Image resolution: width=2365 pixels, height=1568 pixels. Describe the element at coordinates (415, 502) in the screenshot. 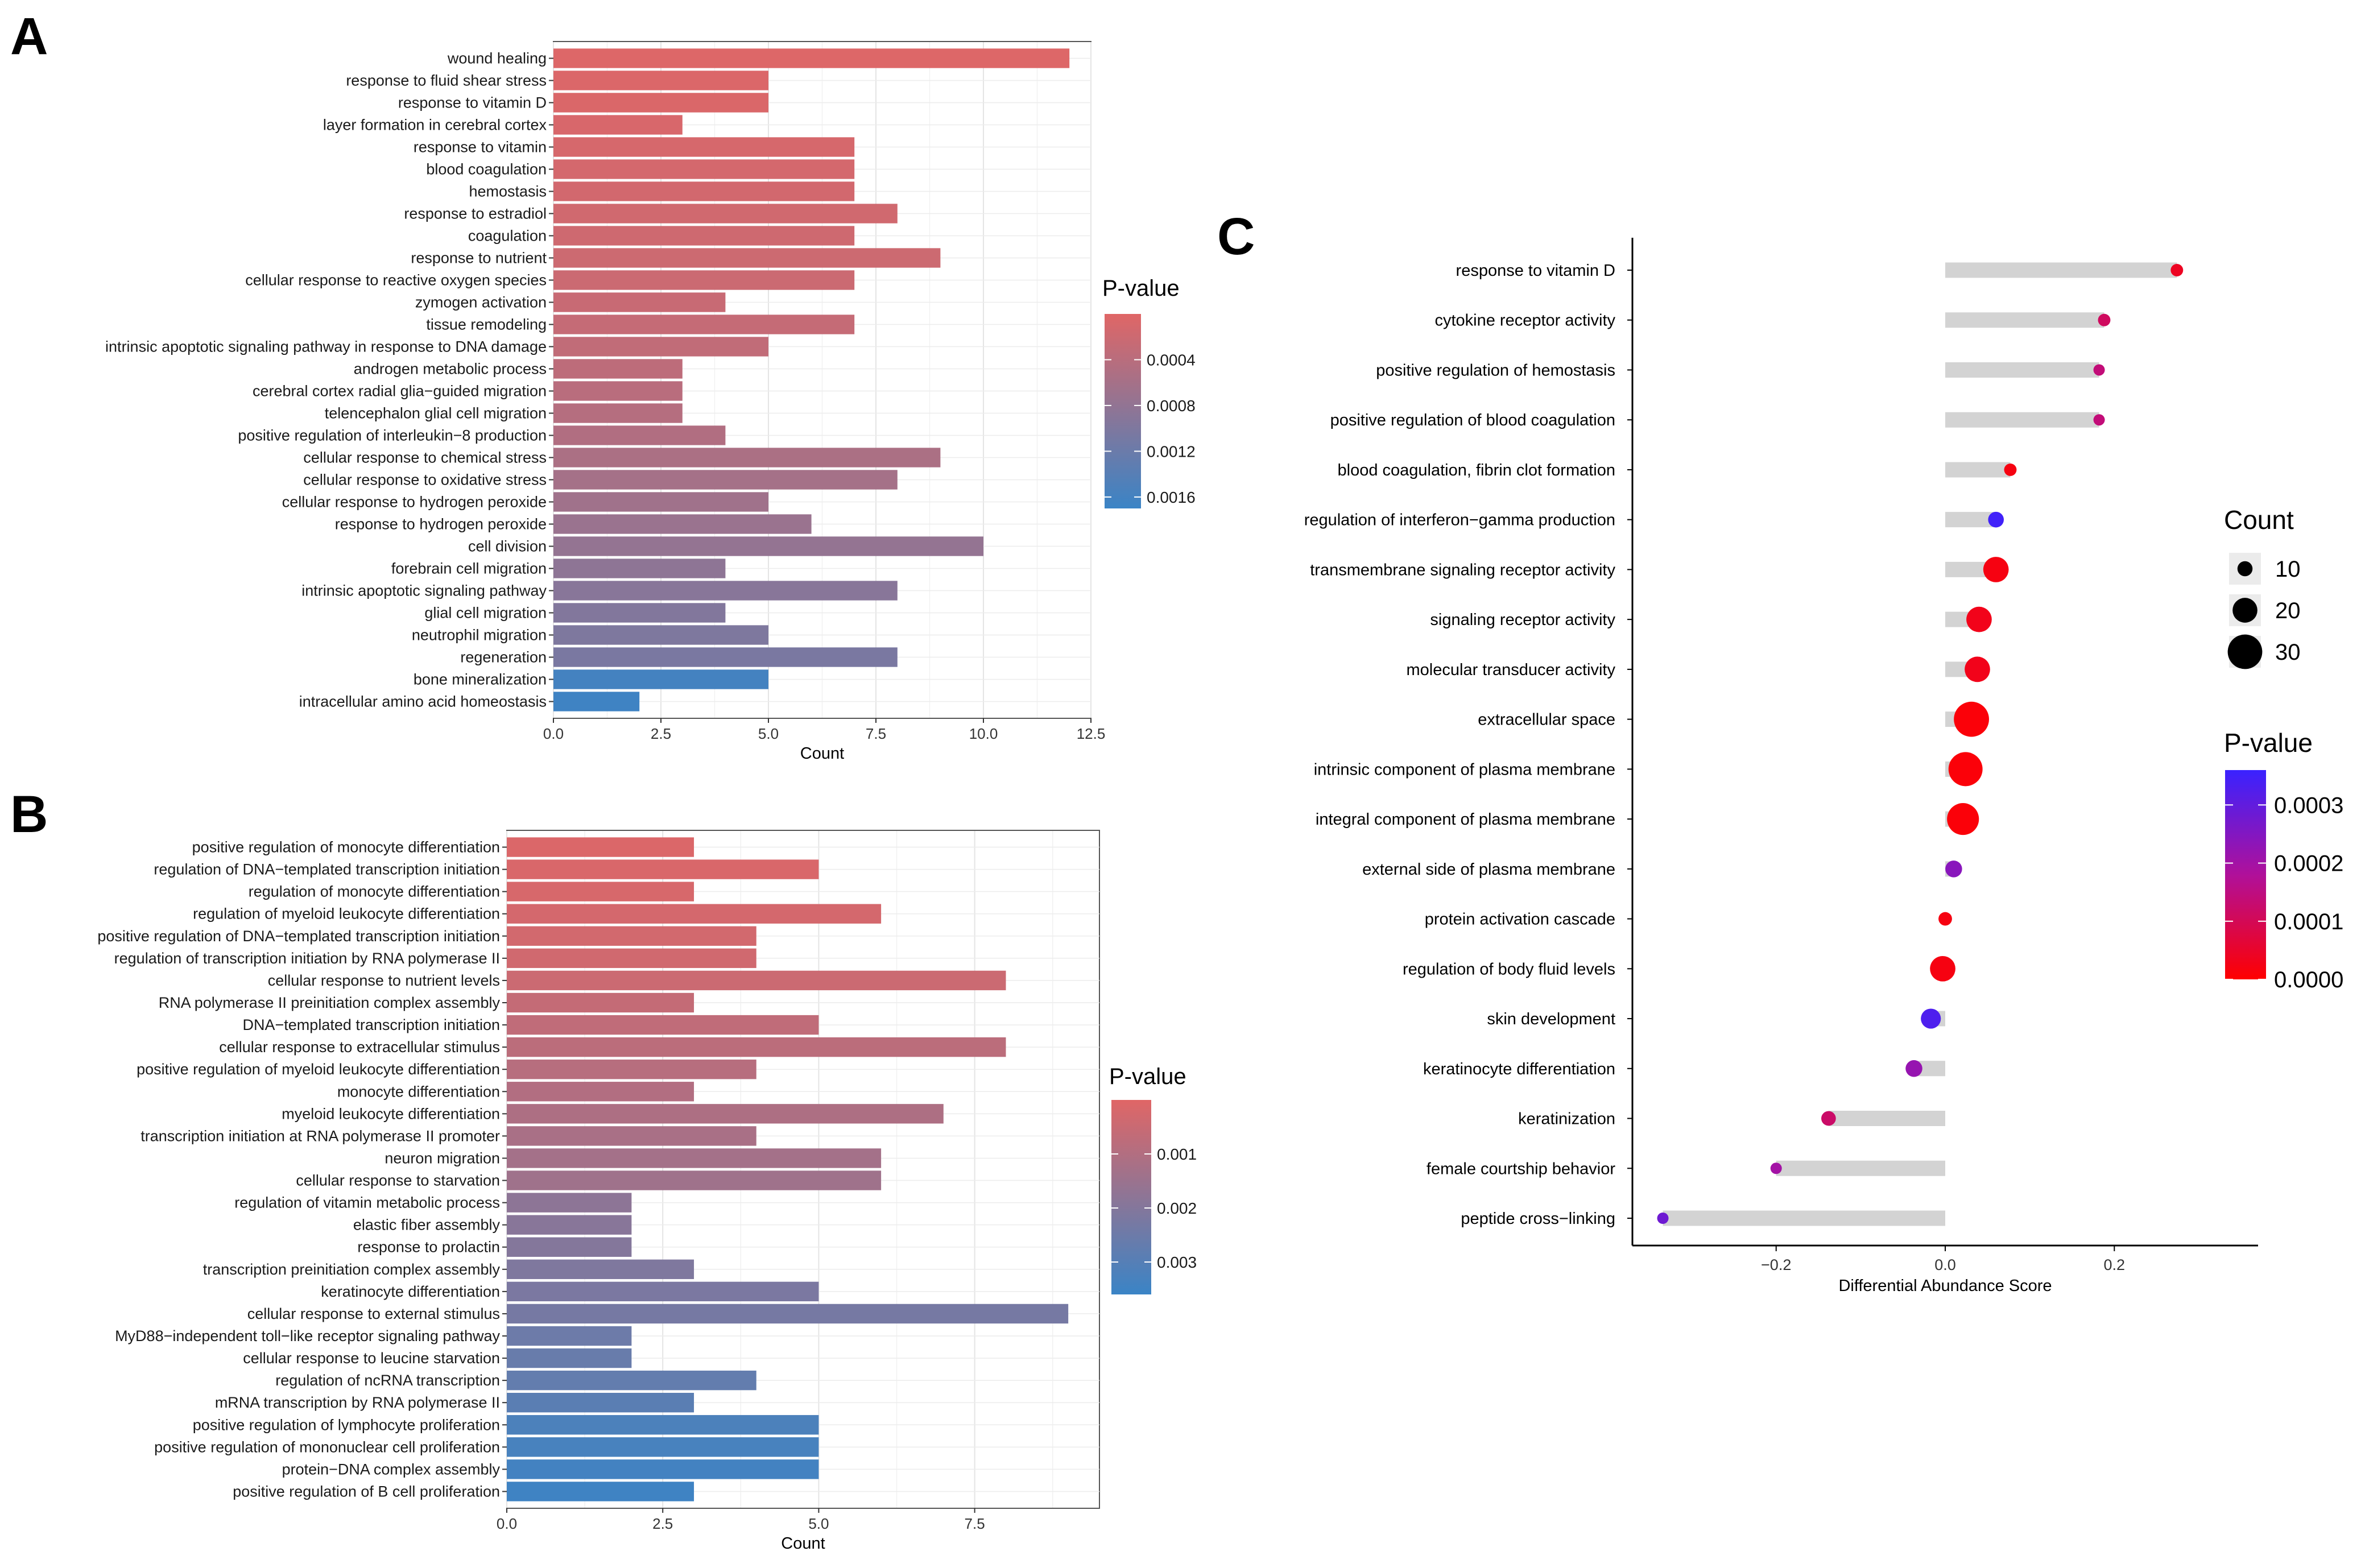

I see `category-label: cellular response to hydrogen peroxide` at that location.